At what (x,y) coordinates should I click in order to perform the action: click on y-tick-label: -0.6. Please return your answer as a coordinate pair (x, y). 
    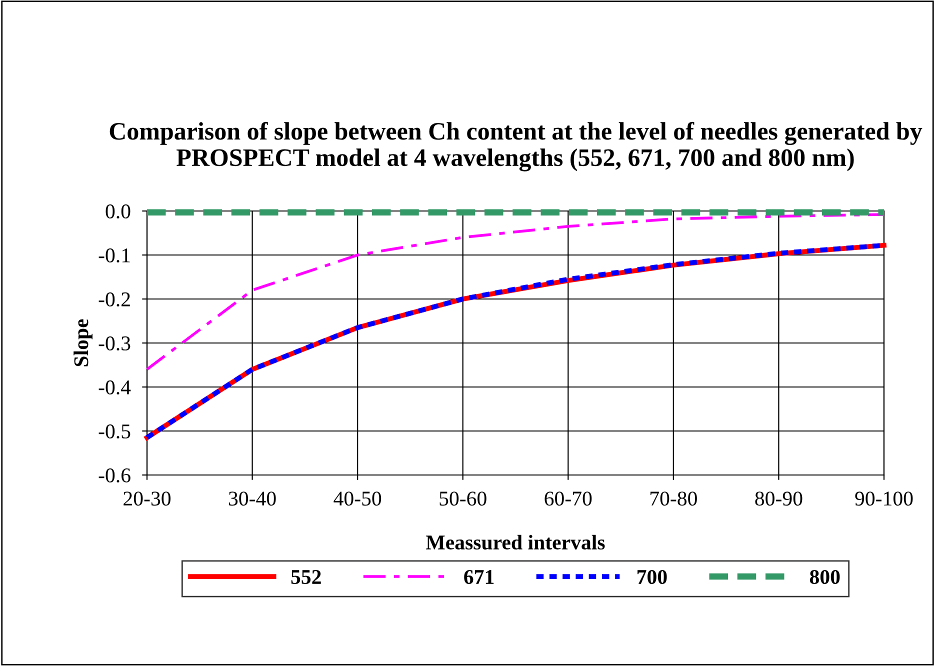
    Looking at the image, I should click on (114, 475).